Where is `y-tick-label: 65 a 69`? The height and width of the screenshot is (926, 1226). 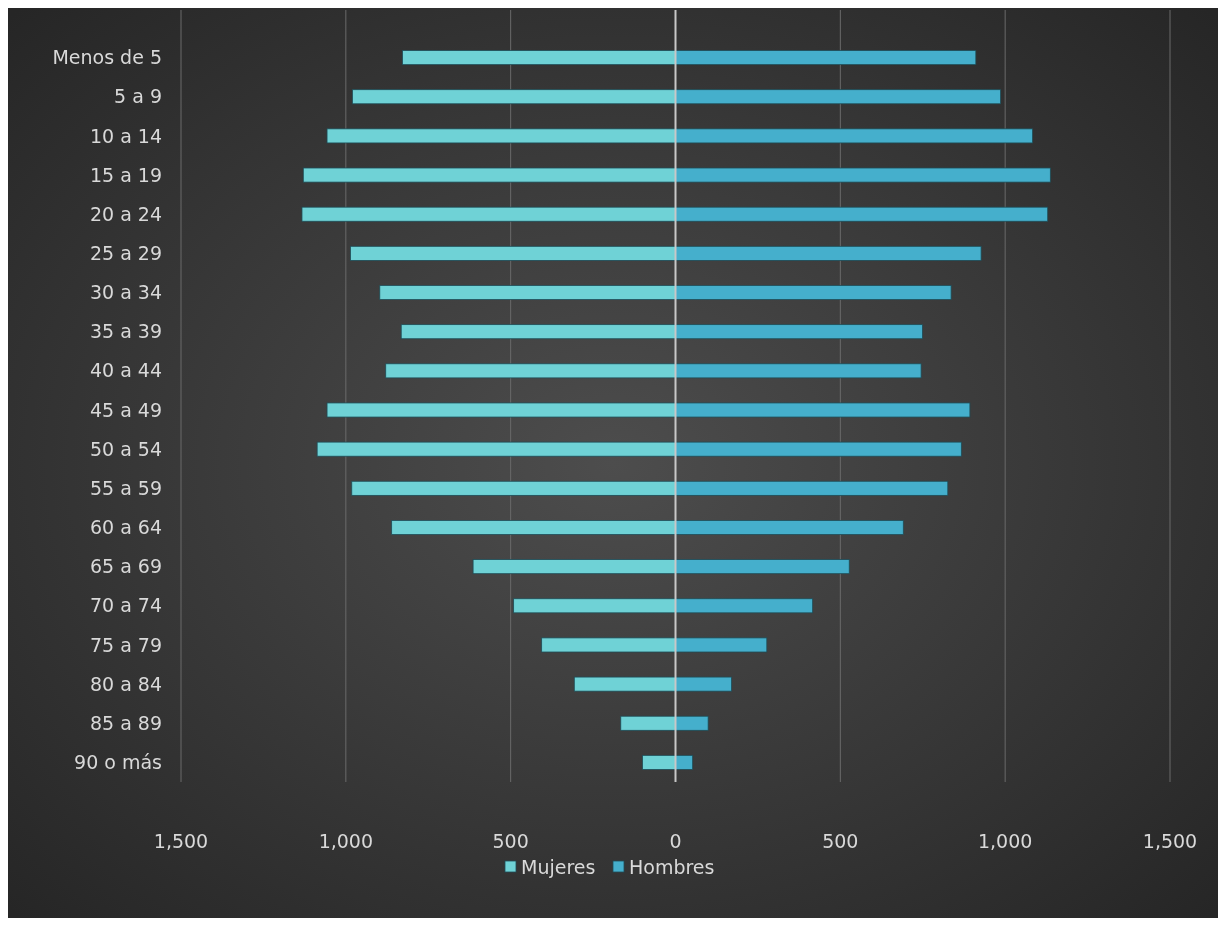 y-tick-label: 65 a 69 is located at coordinates (125, 566).